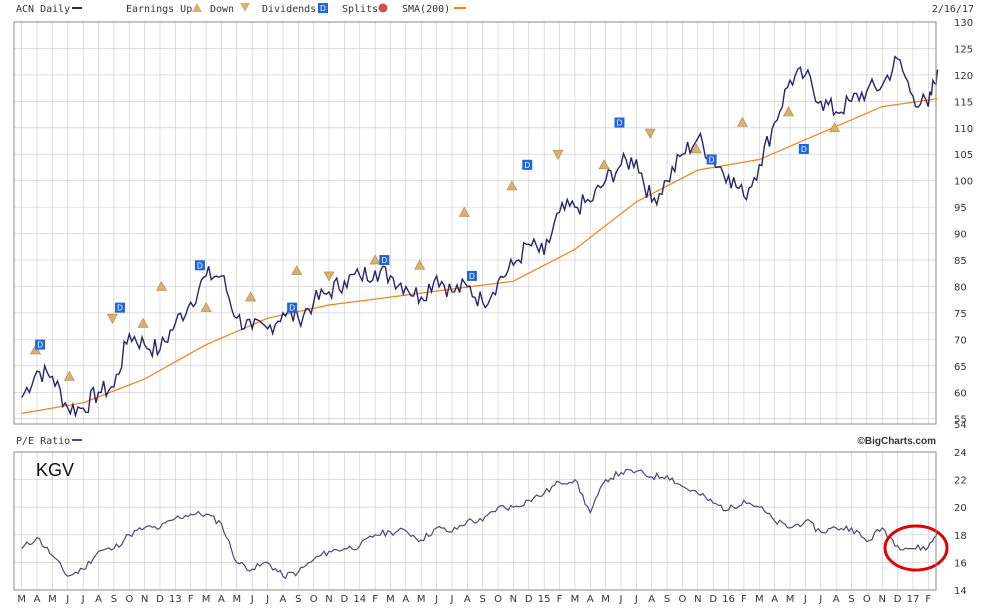 The height and width of the screenshot is (608, 1000). What do you see at coordinates (963, 182) in the screenshot?
I see `y-tick-label: 100` at bounding box center [963, 182].